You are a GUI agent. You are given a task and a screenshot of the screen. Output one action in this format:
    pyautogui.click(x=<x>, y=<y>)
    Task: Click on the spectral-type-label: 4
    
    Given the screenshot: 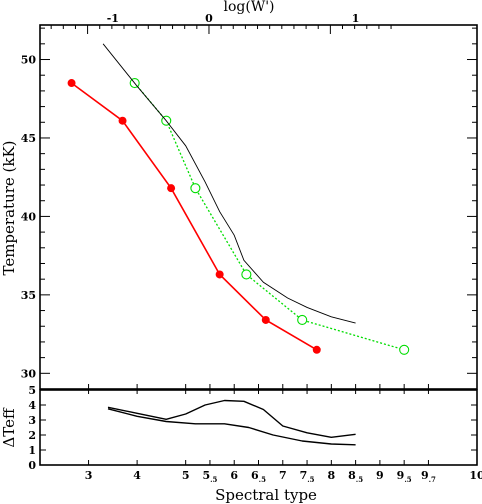 What is the action you would take?
    pyautogui.click(x=137, y=475)
    